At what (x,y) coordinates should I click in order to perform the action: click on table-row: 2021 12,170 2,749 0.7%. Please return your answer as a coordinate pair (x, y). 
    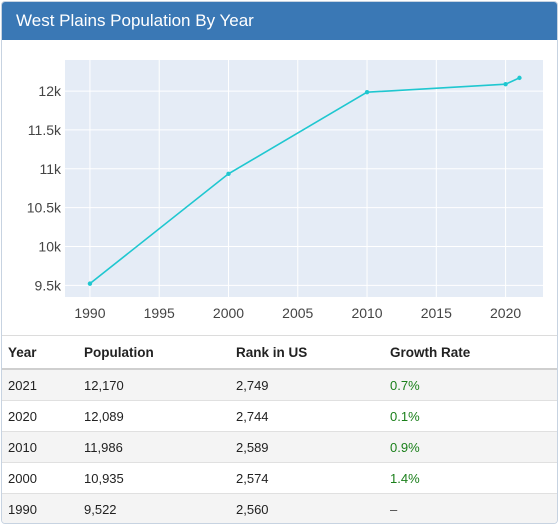
    Looking at the image, I should click on (279, 384).